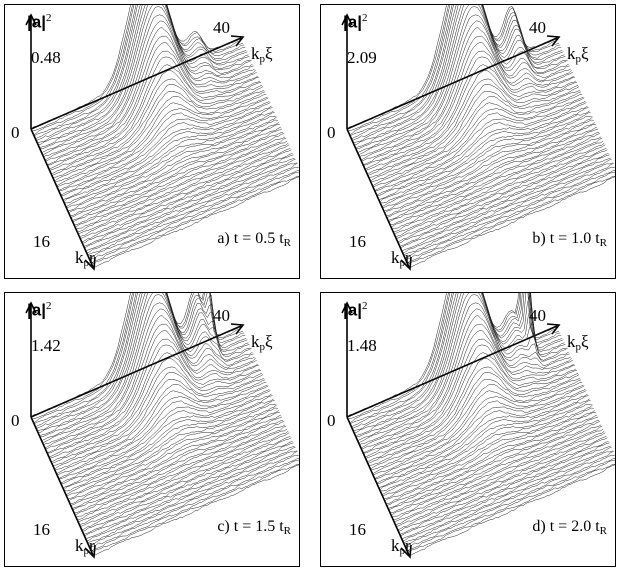 The image size is (620, 571). Describe the element at coordinates (362, 345) in the screenshot. I see `peak-value-label: 1.48` at that location.